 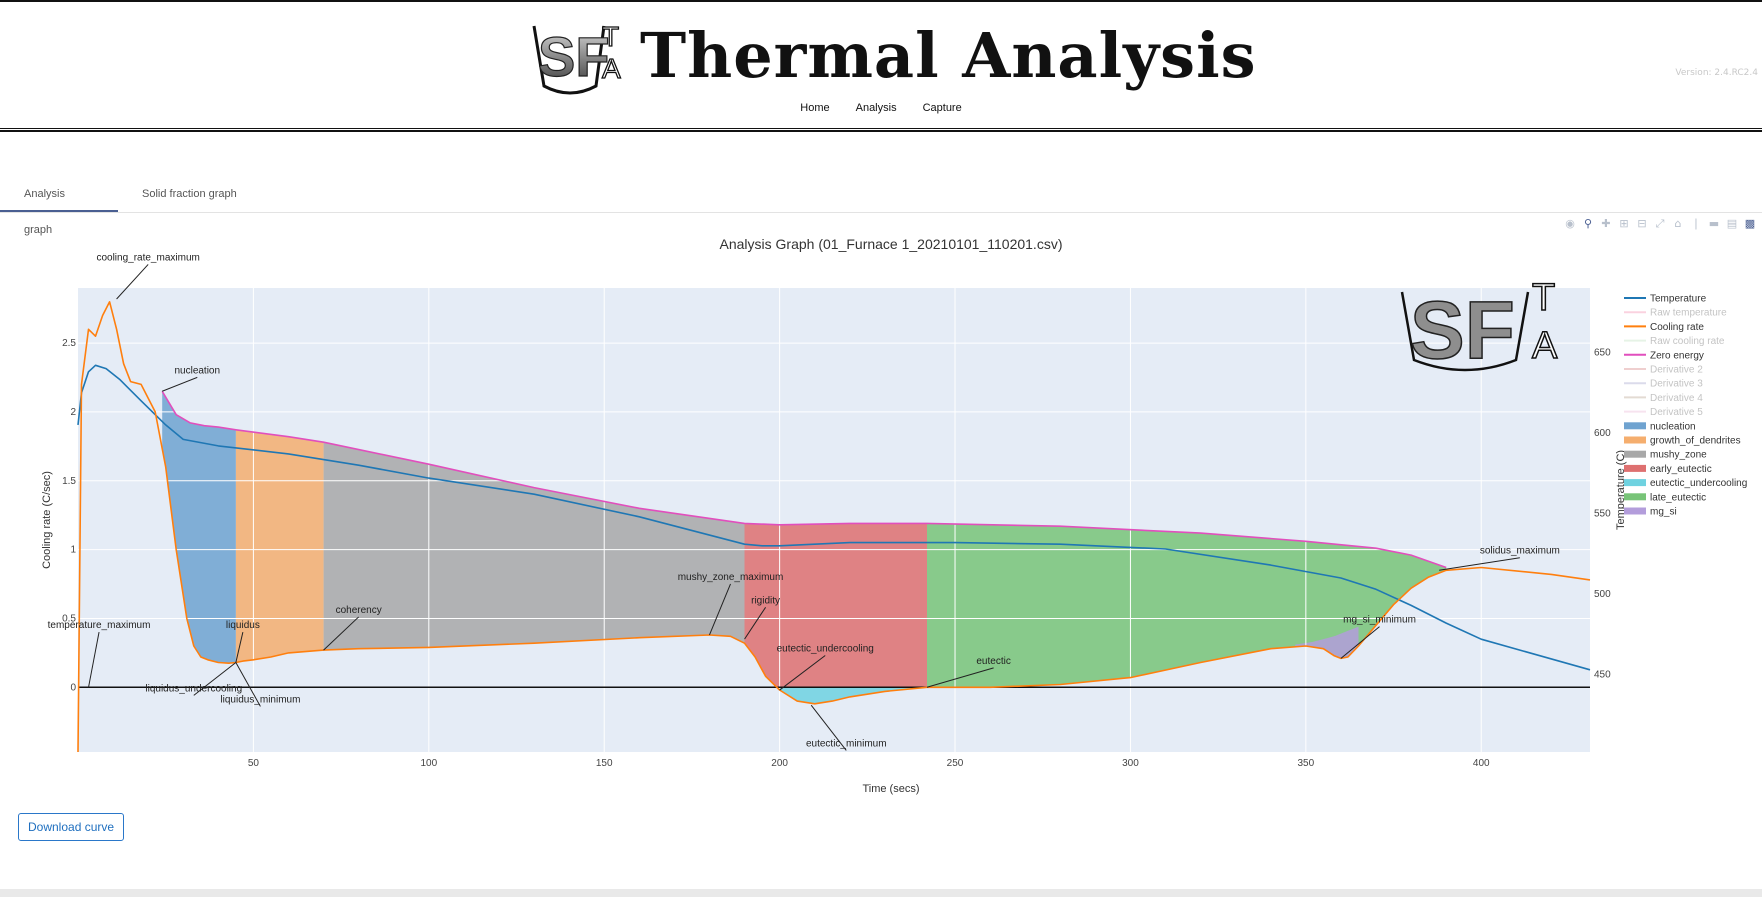 I want to click on camera-icon: ◉, so click(x=1570, y=223).